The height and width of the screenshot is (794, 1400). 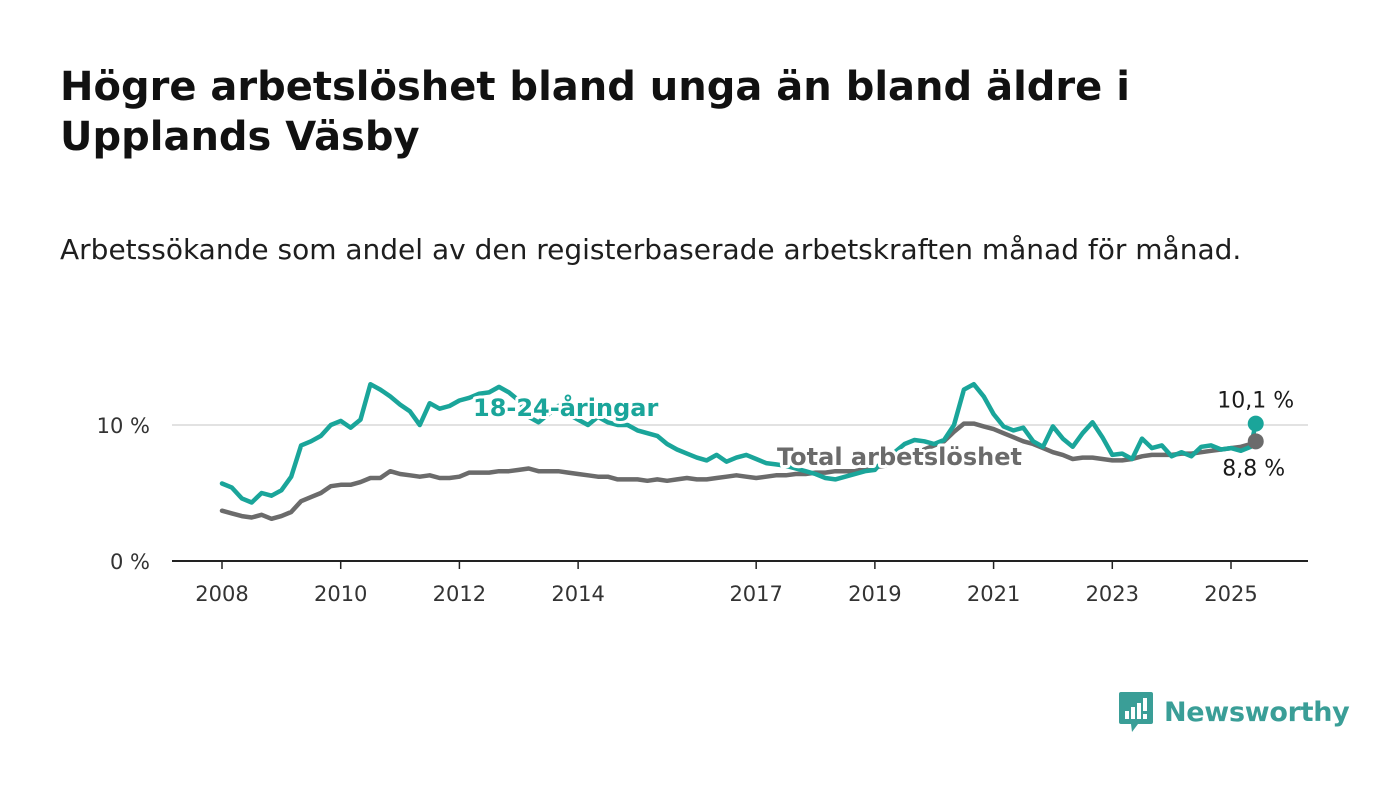 What do you see at coordinates (993, 594) in the screenshot?
I see `x-tick-label: 2021` at bounding box center [993, 594].